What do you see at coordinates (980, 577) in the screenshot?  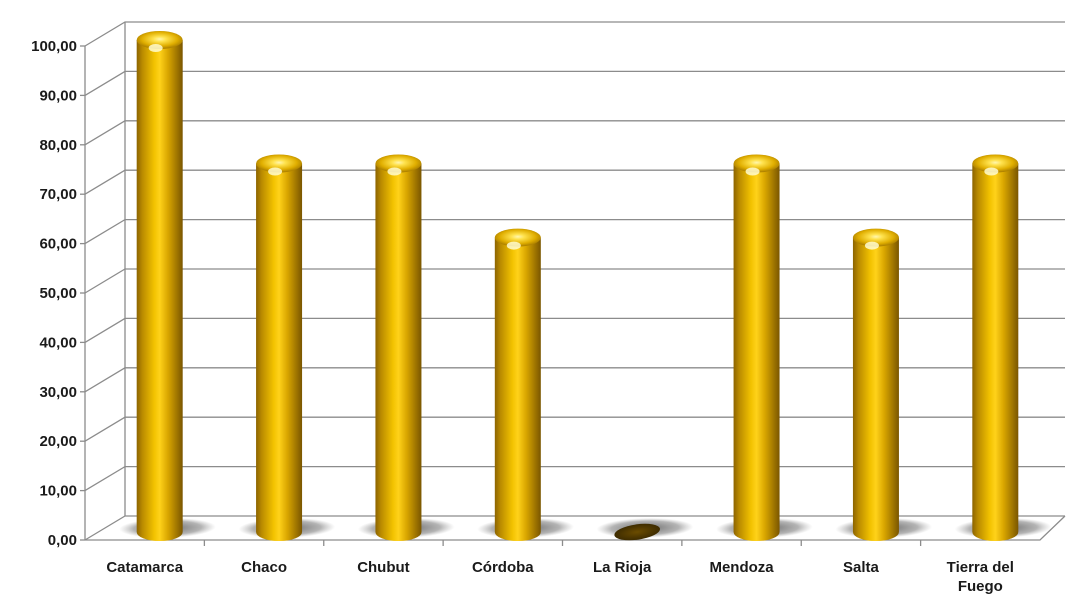 I see `x-tick-label: Tierra del Fuego` at bounding box center [980, 577].